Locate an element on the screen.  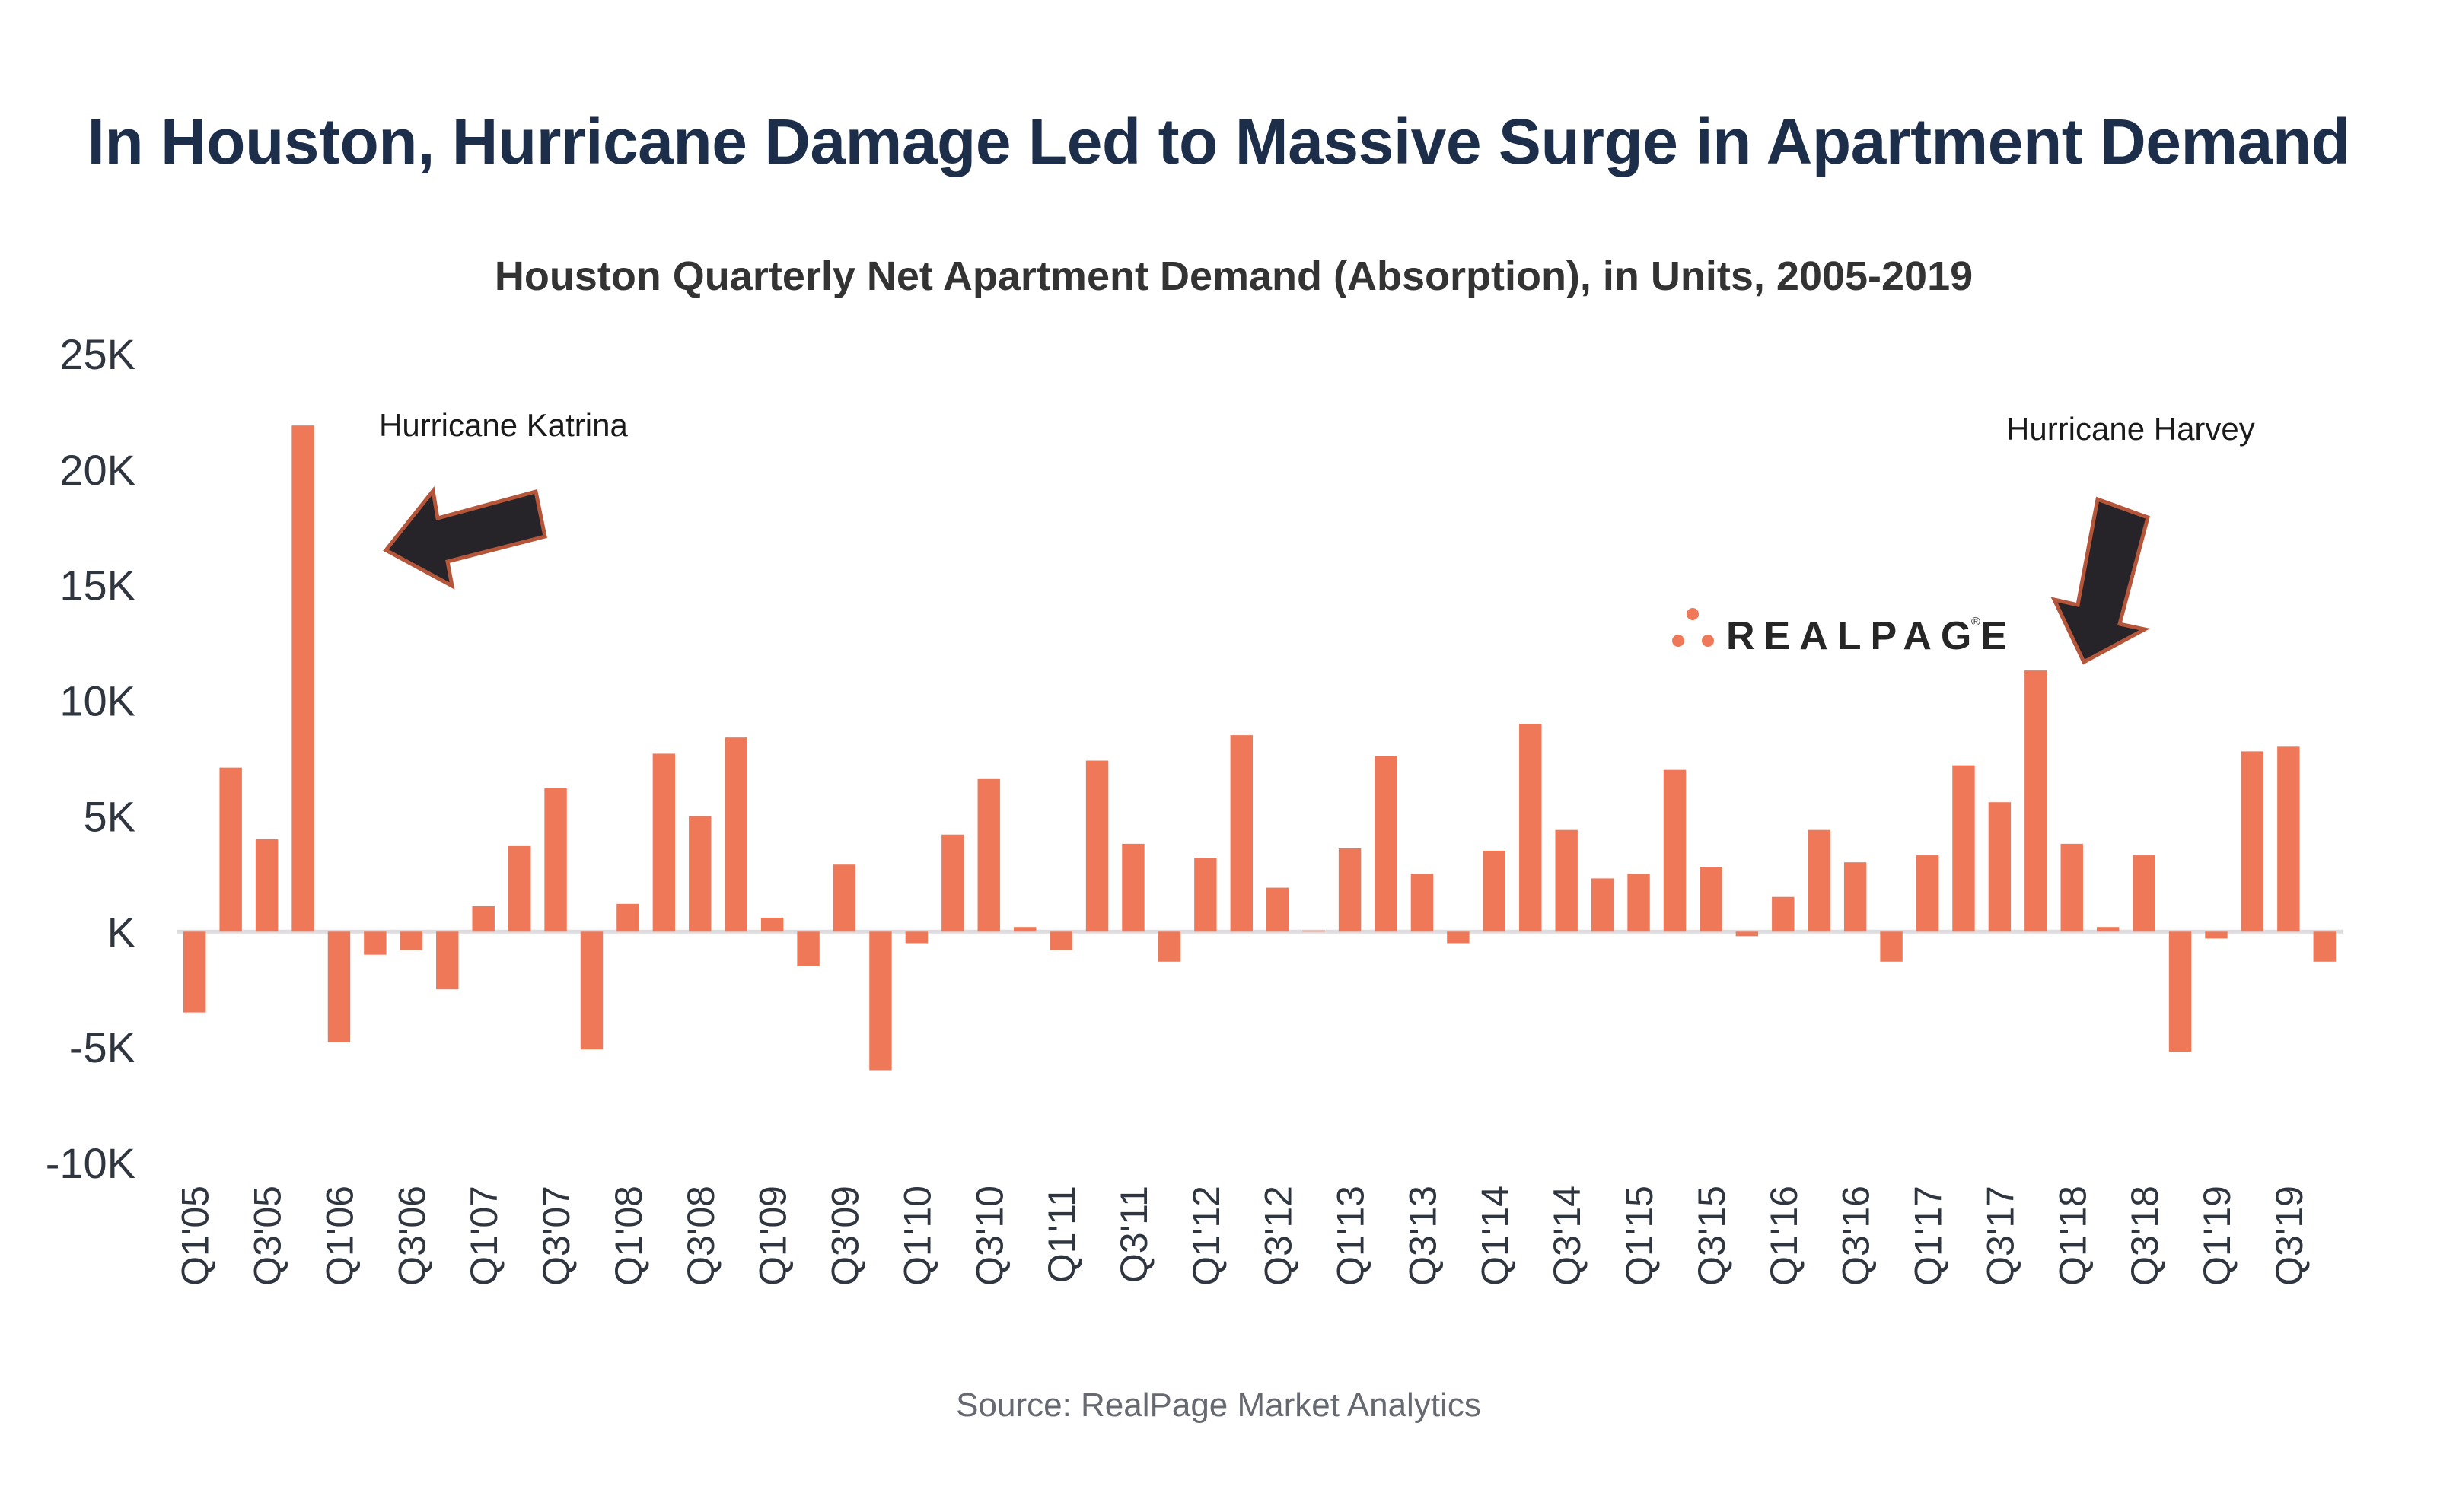
y-tick-label: 15K is located at coordinates (97, 586).